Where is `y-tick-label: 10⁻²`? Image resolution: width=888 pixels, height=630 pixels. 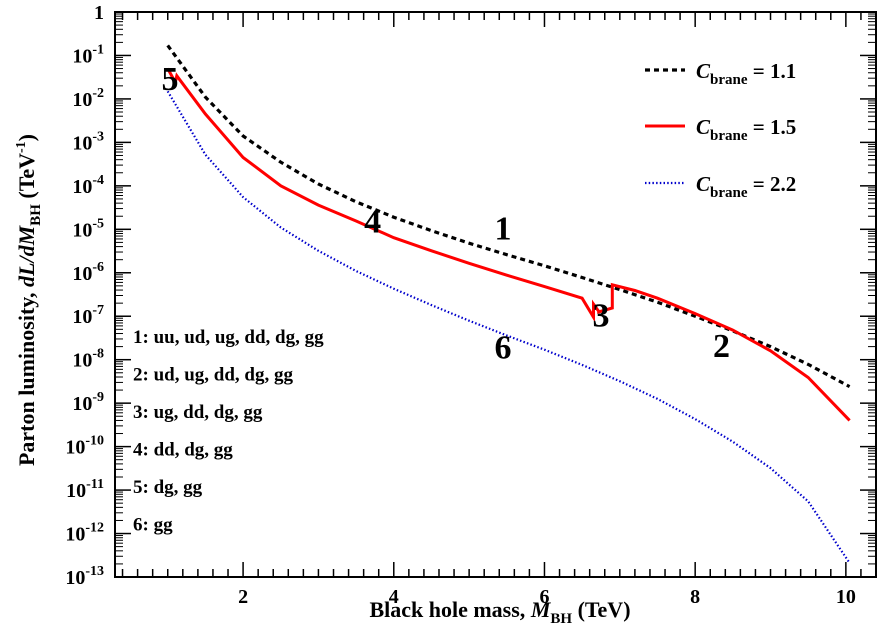
y-tick-label: 10⁻² is located at coordinates (88, 98).